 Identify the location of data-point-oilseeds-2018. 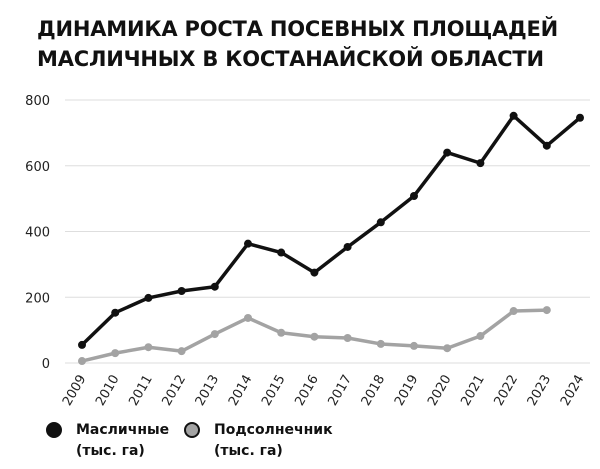
(380, 222).